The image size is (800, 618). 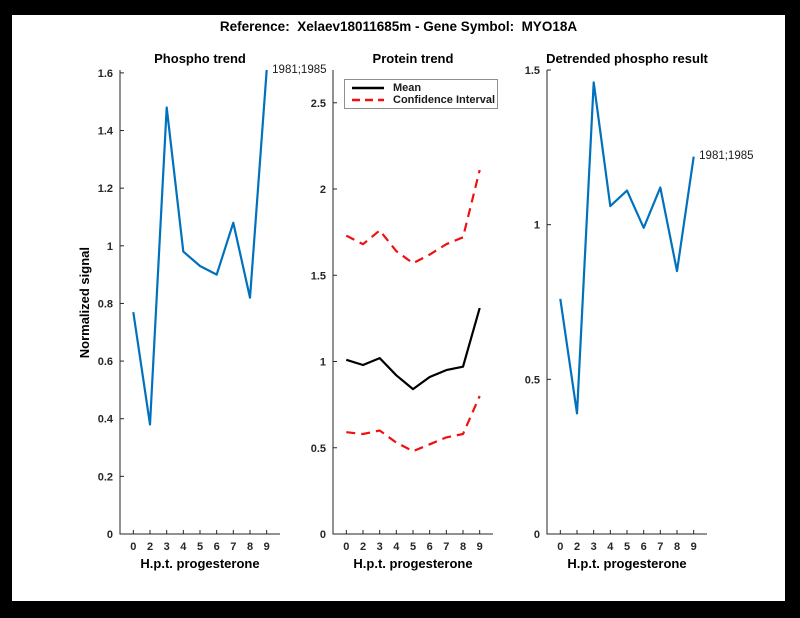 What do you see at coordinates (413, 563) in the screenshot?
I see `subplot2-xlabel: H.p.t. progesterone` at bounding box center [413, 563].